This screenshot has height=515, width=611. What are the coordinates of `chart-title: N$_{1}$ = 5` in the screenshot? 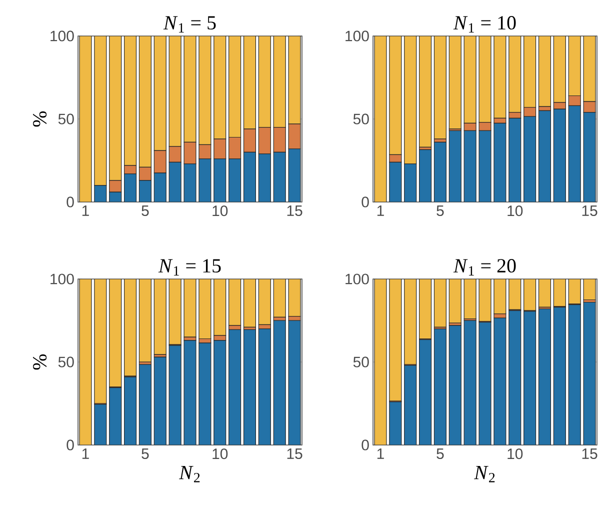 It's located at (189, 24).